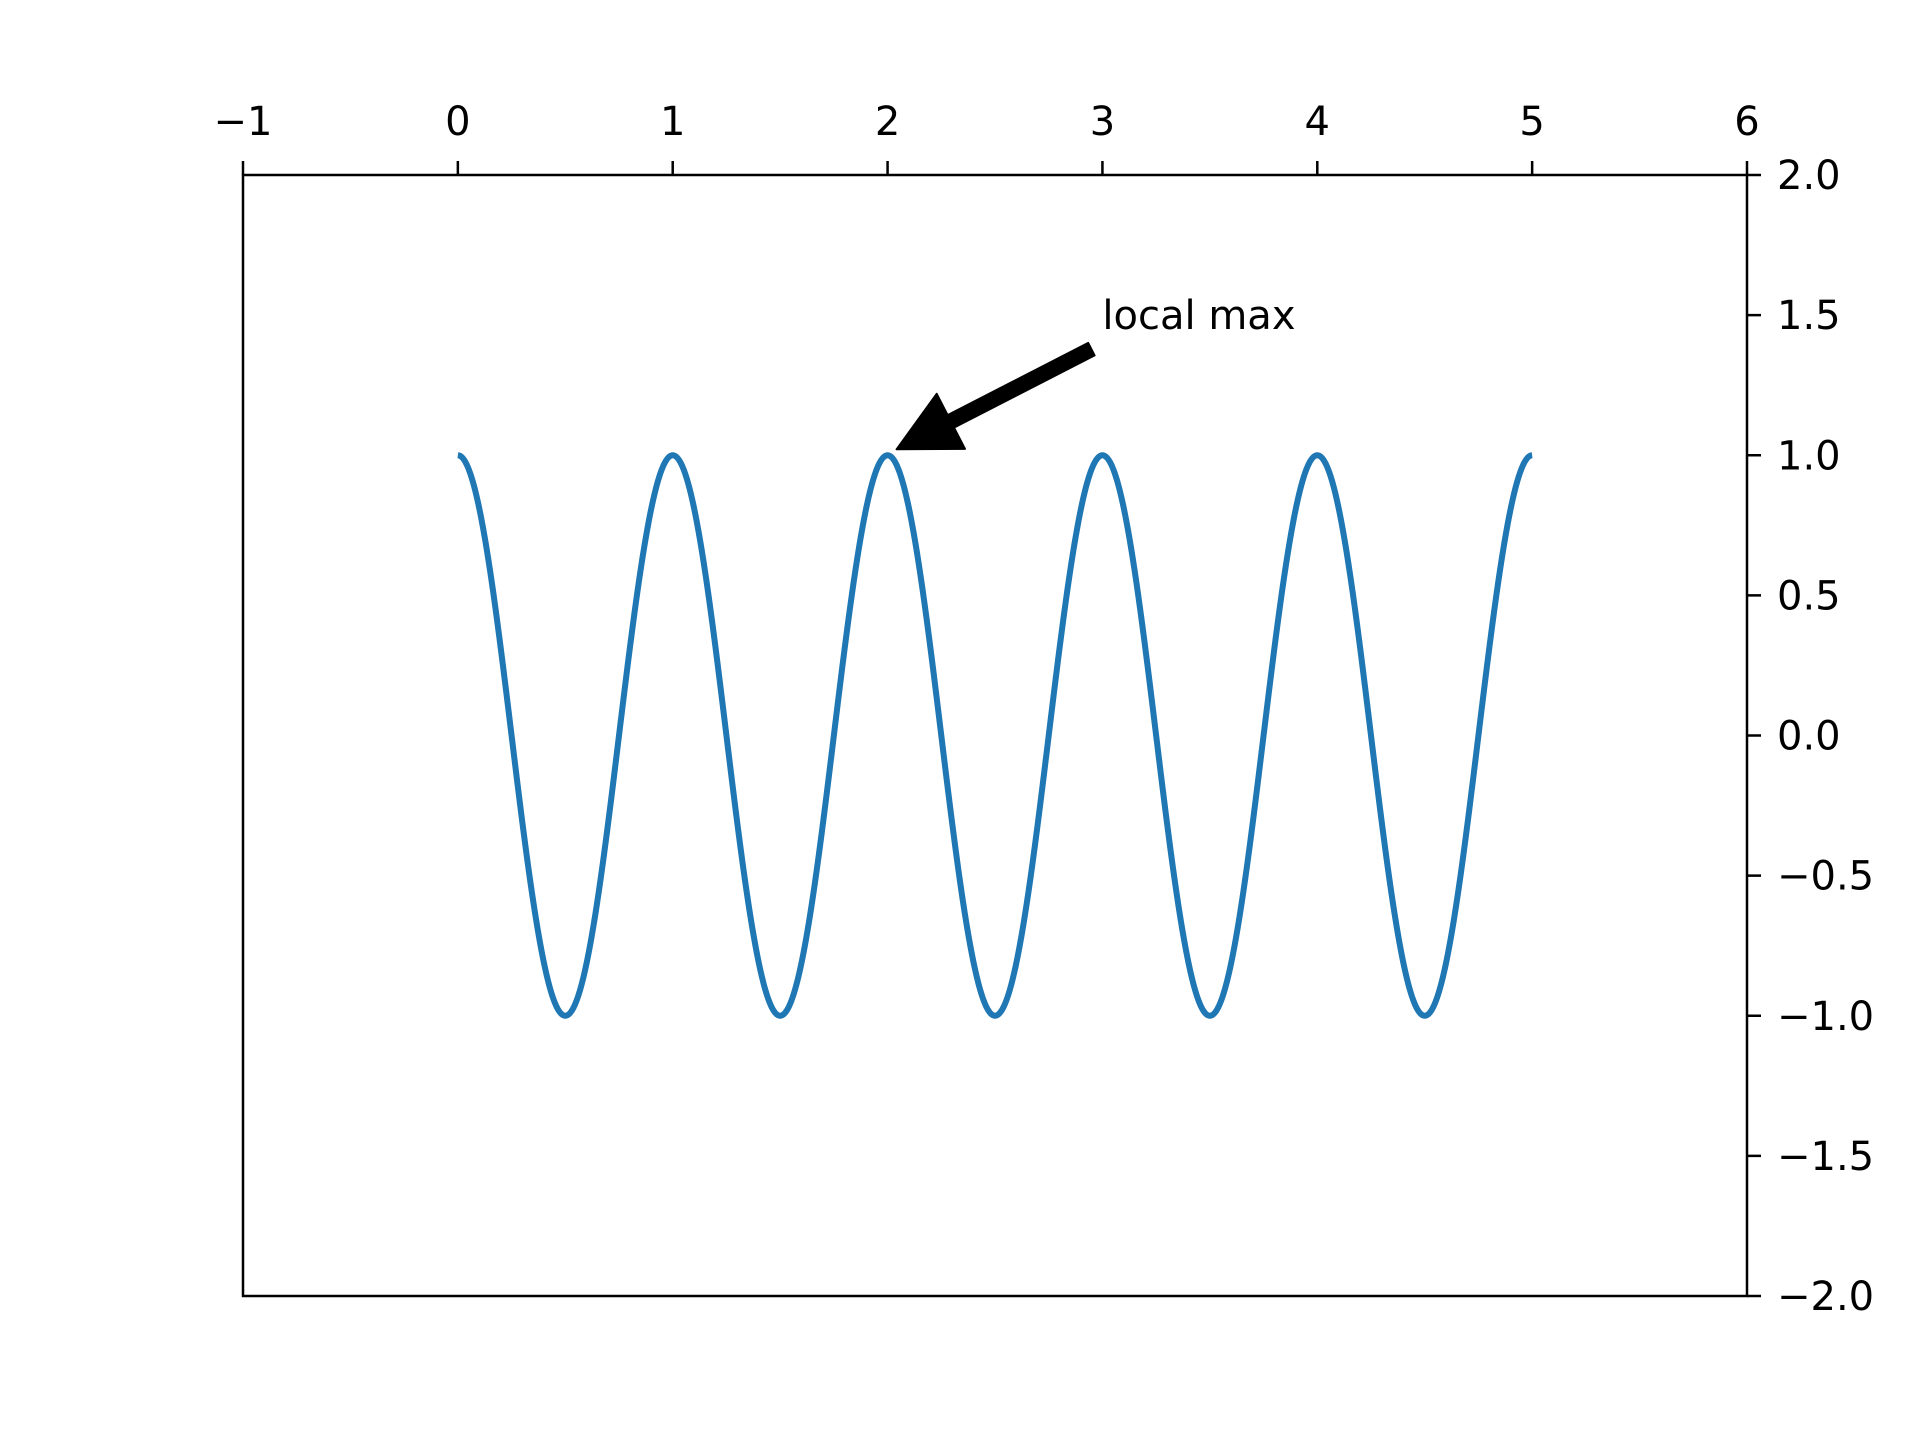  I want to click on annotation-arrow, so click(995, 396).